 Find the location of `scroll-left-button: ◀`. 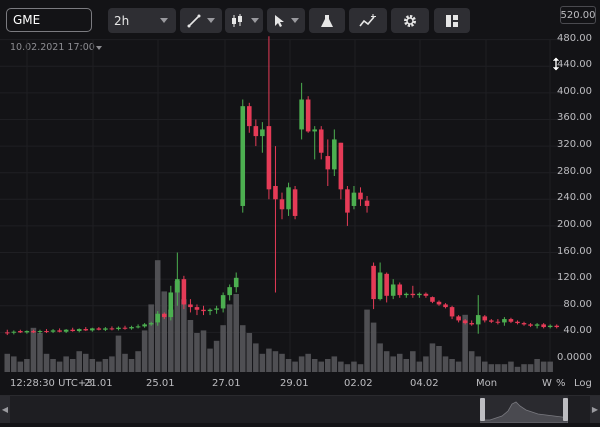

scroll-left-button: ◀ is located at coordinates (5, 409).